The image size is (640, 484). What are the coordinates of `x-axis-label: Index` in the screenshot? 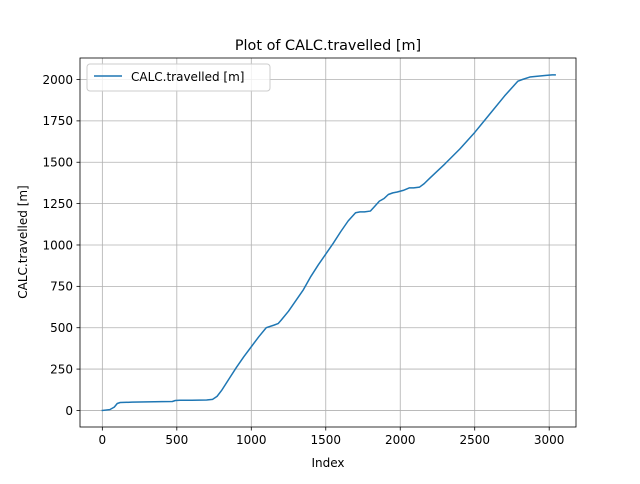 It's located at (327, 463).